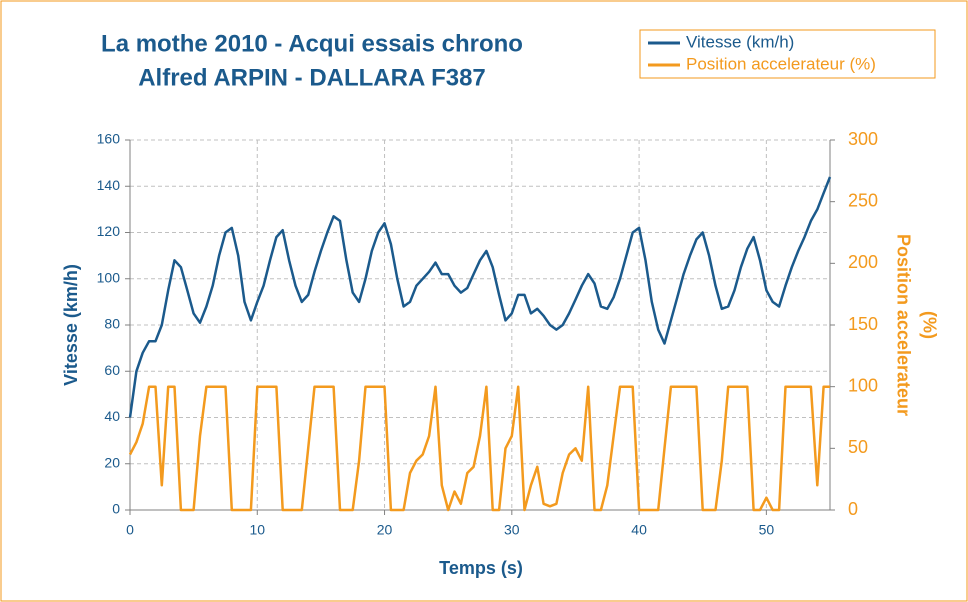  I want to click on chart-title: Alfred ARPIN - DALLARA F387, so click(312, 77).